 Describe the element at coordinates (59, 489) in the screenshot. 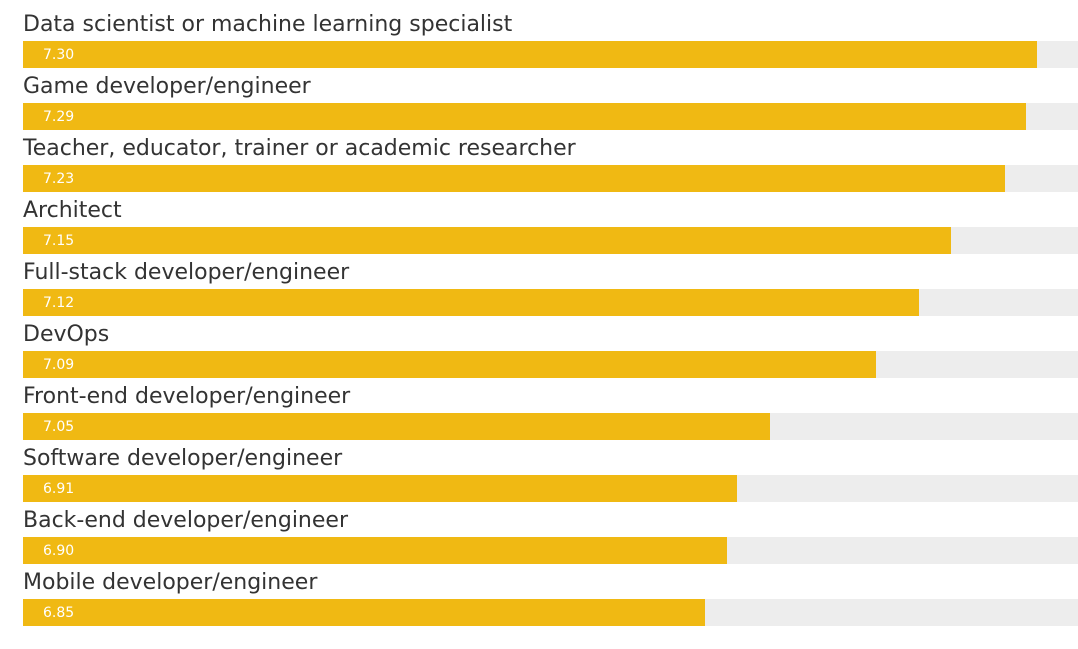

I see `value-label: 6.91` at that location.